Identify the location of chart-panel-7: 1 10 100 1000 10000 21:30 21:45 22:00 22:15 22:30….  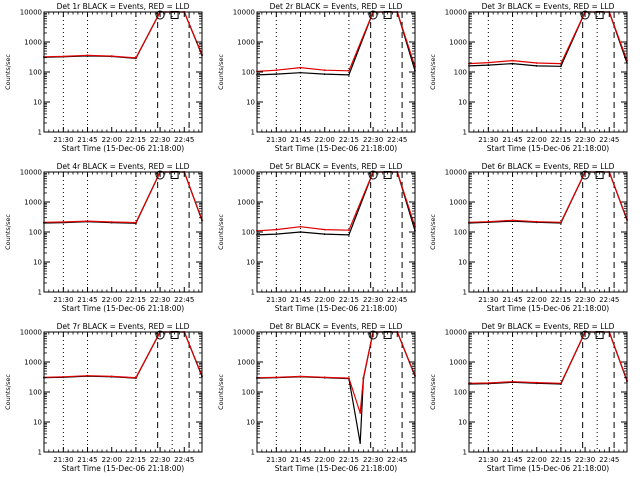
(103, 397).